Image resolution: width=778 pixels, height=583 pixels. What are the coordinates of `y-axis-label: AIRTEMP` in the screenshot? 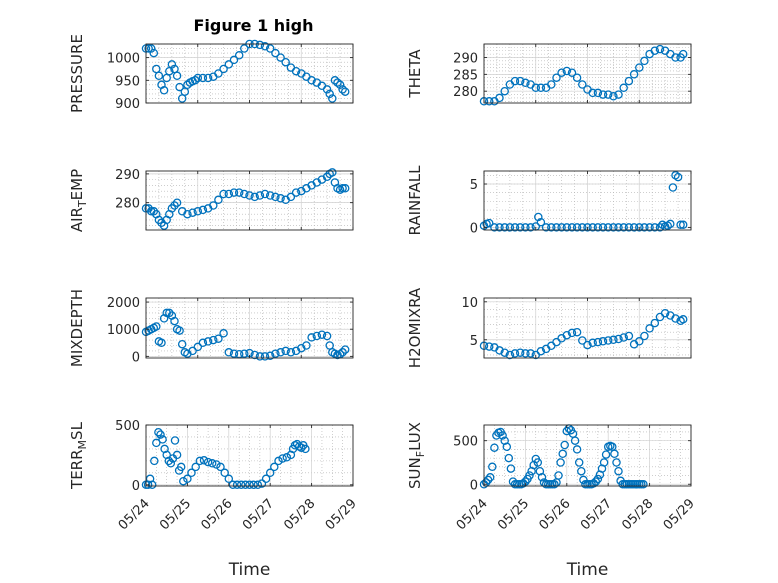 It's located at (78, 200).